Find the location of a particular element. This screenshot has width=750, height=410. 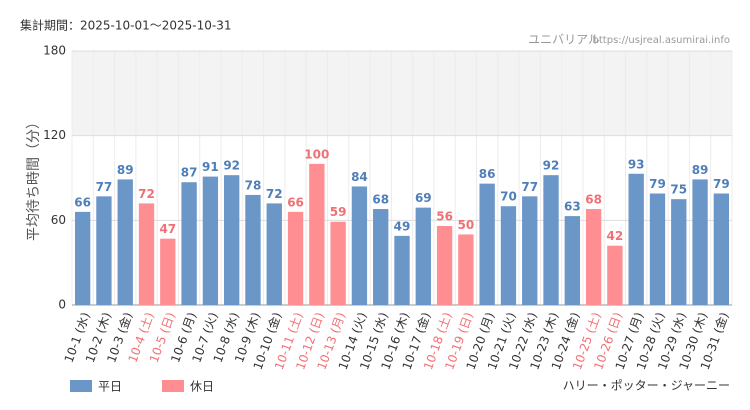

y-tick-label: 180 is located at coordinates (54, 51).